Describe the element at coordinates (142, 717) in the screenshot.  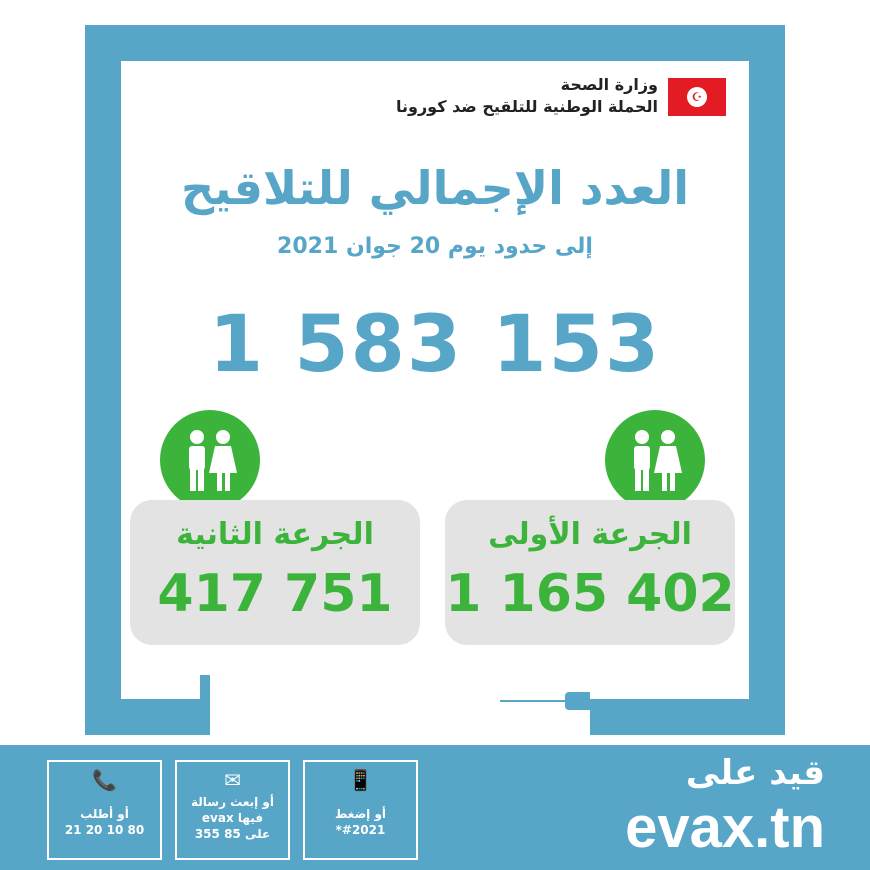
I see `frame-bottom-left` at that location.